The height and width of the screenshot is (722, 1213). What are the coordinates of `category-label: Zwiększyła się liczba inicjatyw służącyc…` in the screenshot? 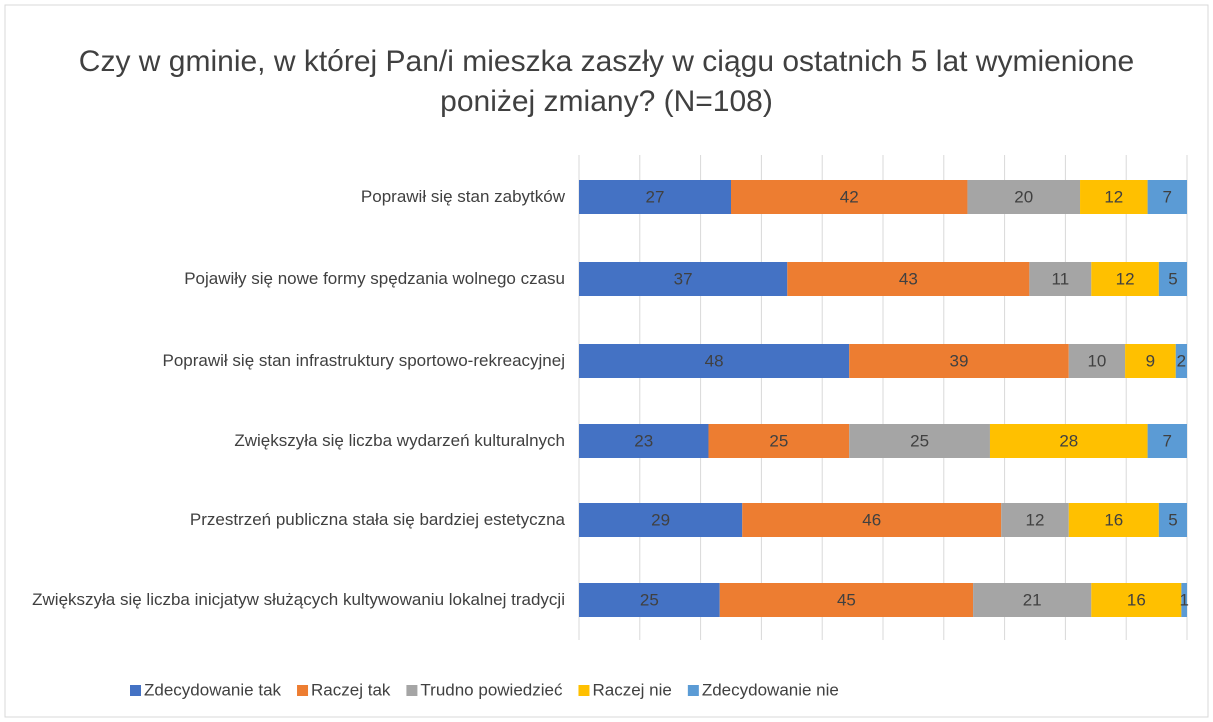 It's located at (282, 600).